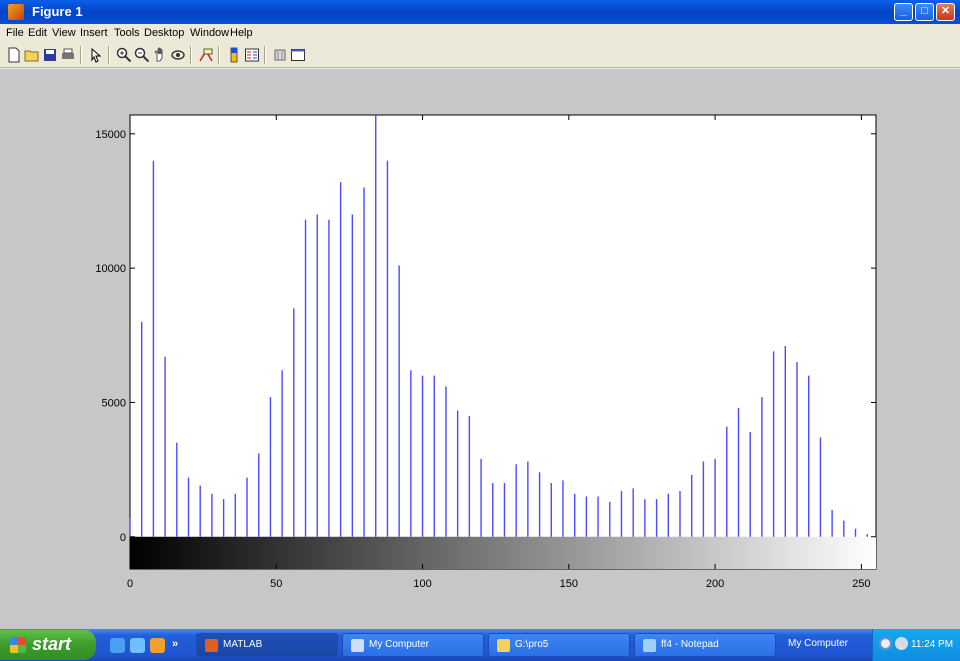 The image size is (960, 661). Describe the element at coordinates (569, 584) in the screenshot. I see `x-tick-label: 150` at that location.